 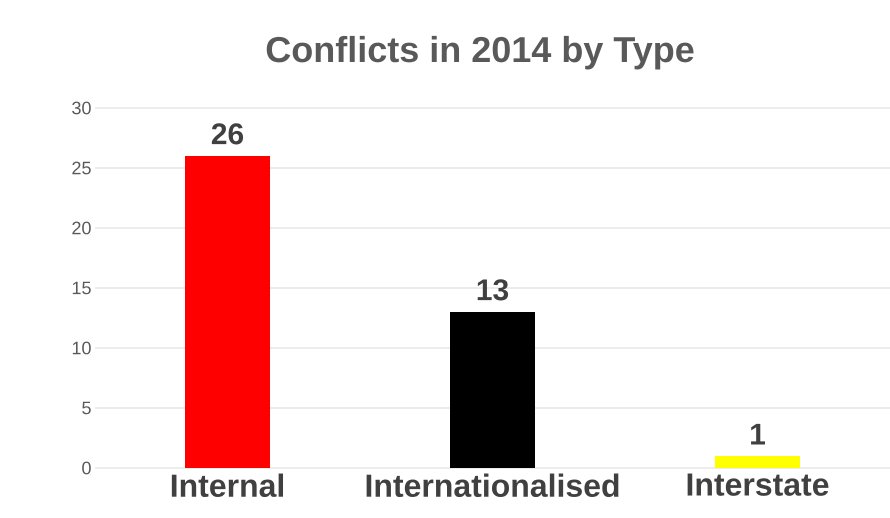 What do you see at coordinates (86, 408) in the screenshot?
I see `y-tick-label: 5` at bounding box center [86, 408].